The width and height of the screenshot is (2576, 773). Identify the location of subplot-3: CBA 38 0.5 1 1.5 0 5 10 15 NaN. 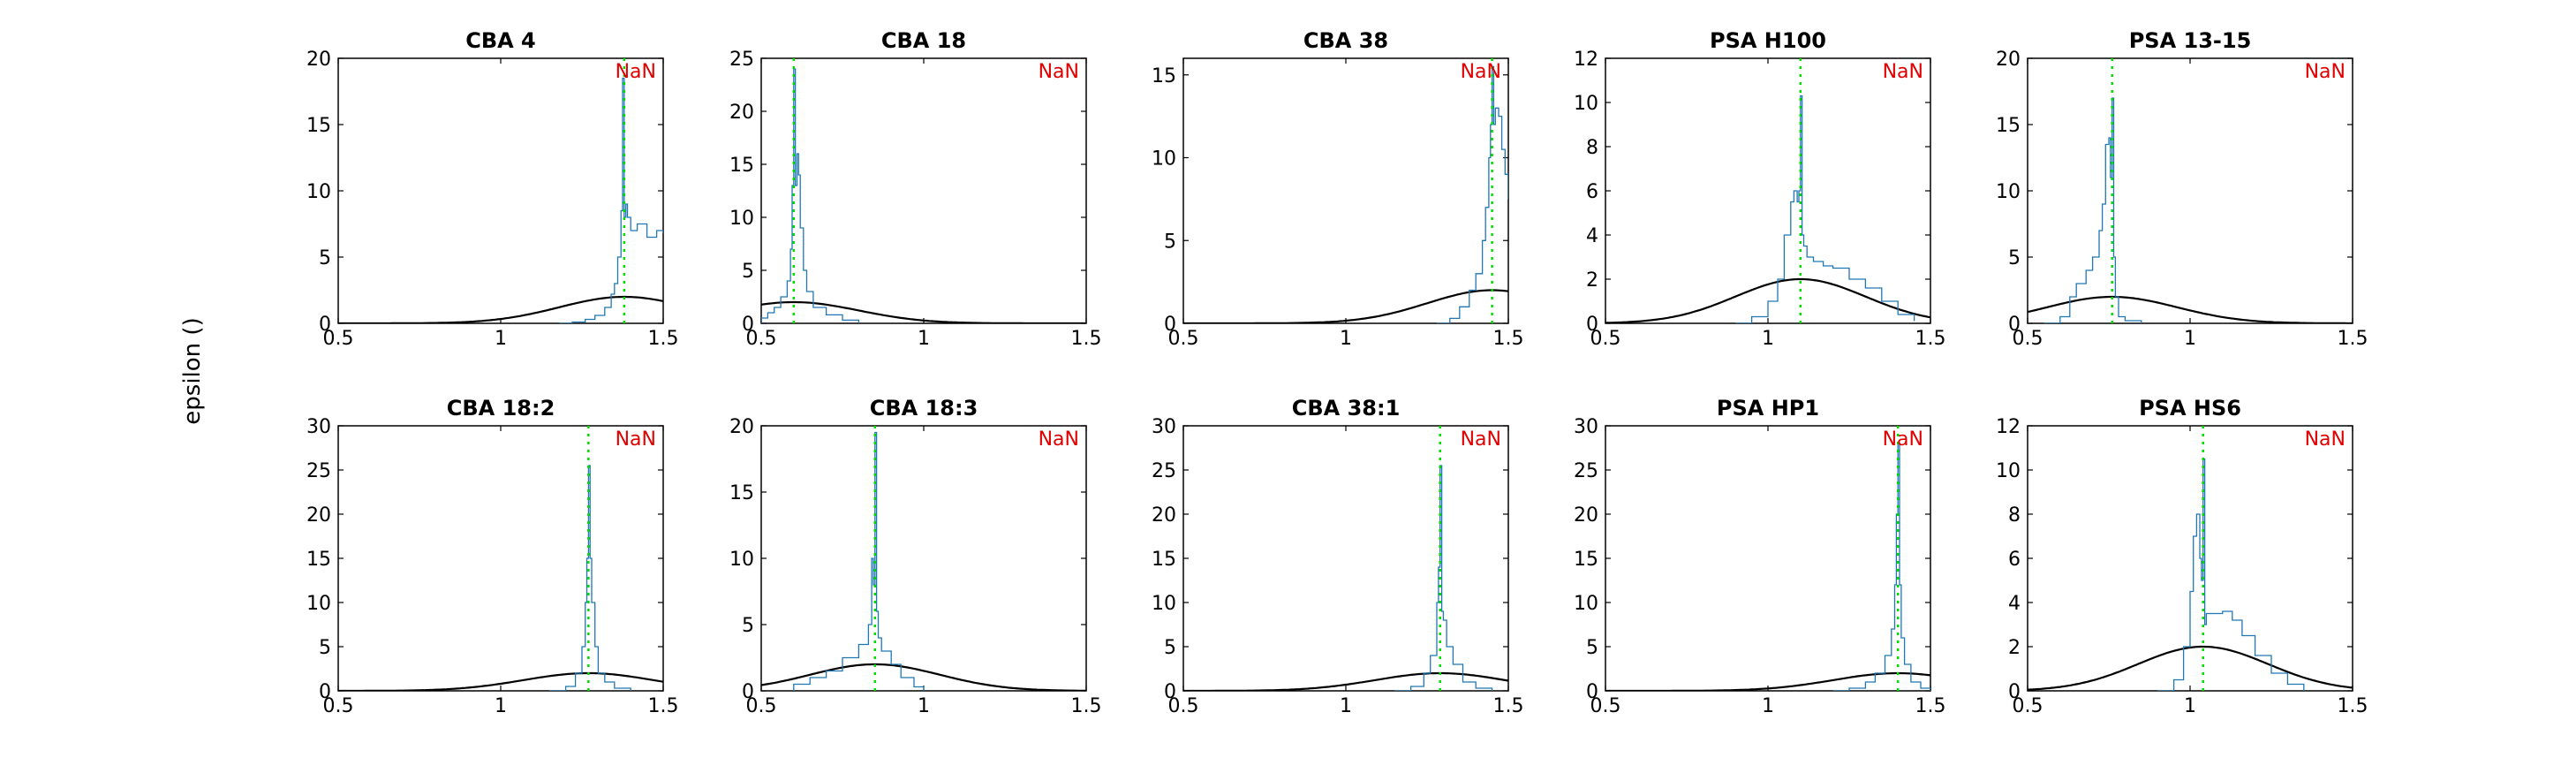
(1338, 189).